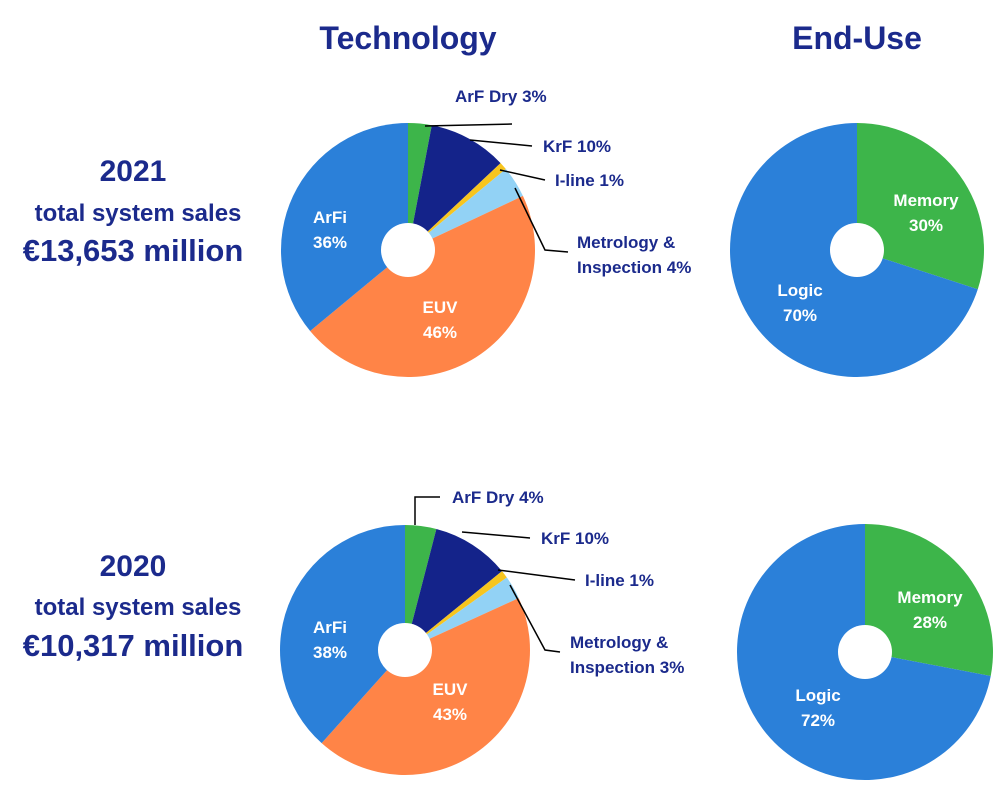 The width and height of the screenshot is (1000, 796). I want to click on row-total: €13,653 million, so click(133, 250).